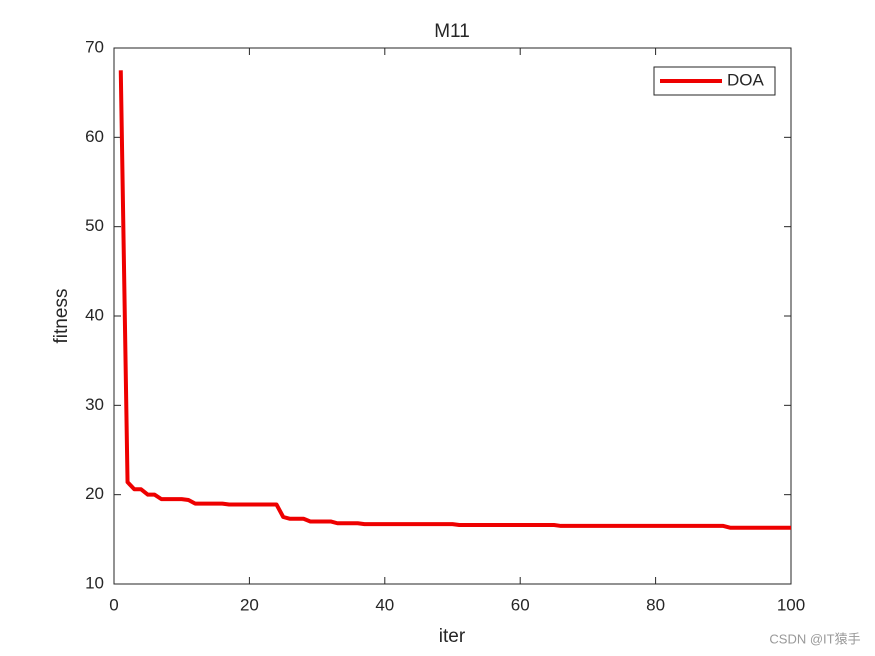 The width and height of the screenshot is (875, 656). Describe the element at coordinates (94, 46) in the screenshot. I see `y-tick-label: 70` at that location.